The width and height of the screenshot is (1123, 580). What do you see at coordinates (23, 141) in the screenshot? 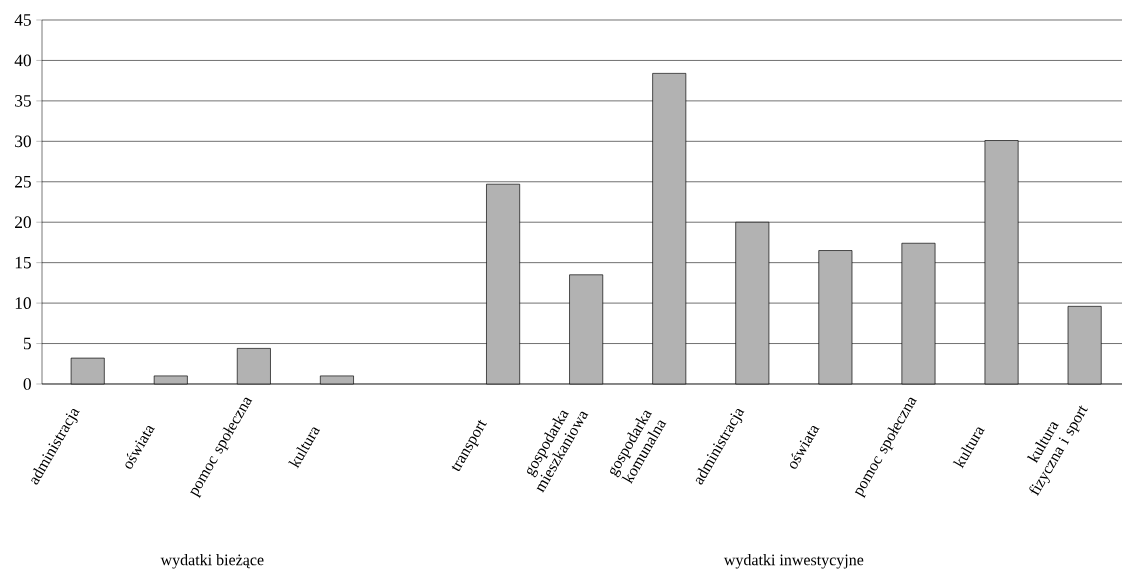
I see `y-tick-label: 30` at bounding box center [23, 141].